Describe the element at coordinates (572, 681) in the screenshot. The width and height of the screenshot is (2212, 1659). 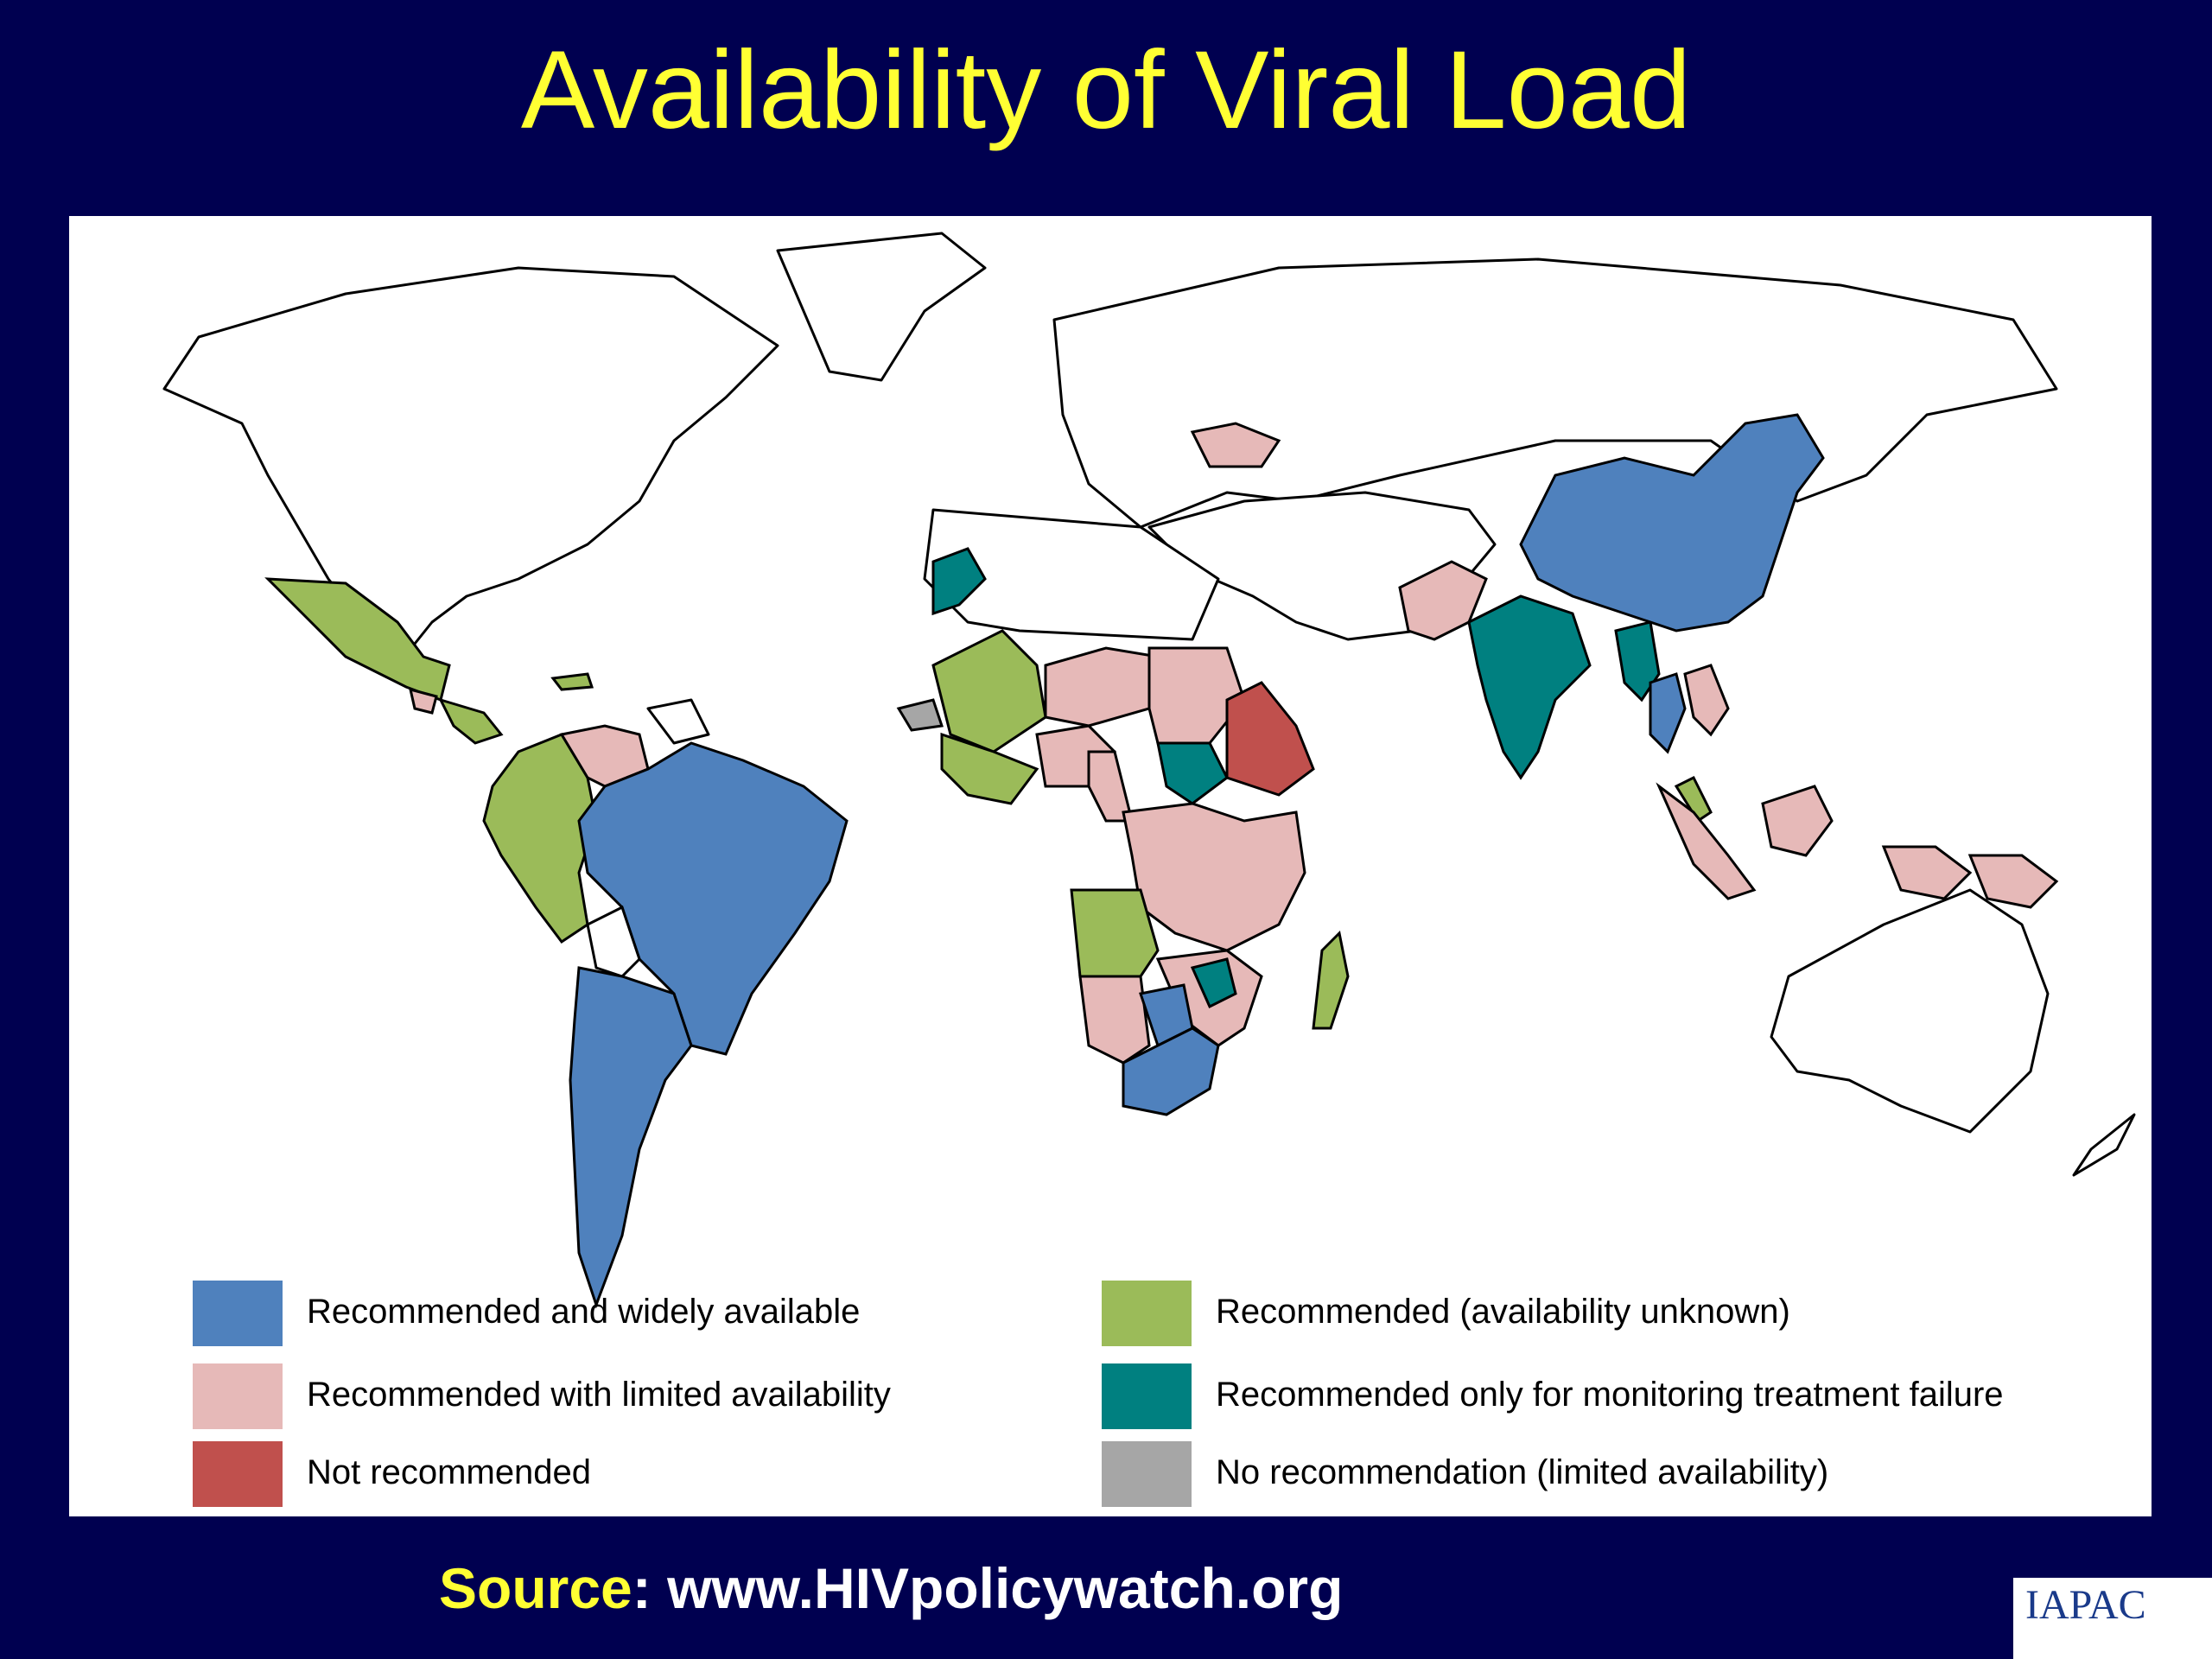
I see `country-haiti` at that location.